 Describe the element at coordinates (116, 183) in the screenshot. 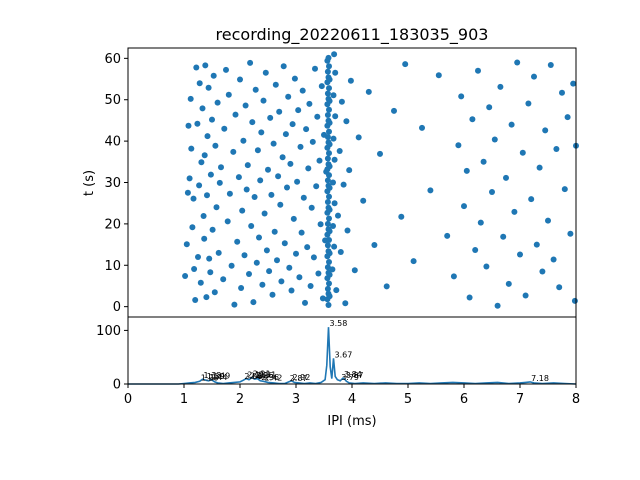

I see `raster-y-ticks: 0 10 20 30 40 50 60` at that location.